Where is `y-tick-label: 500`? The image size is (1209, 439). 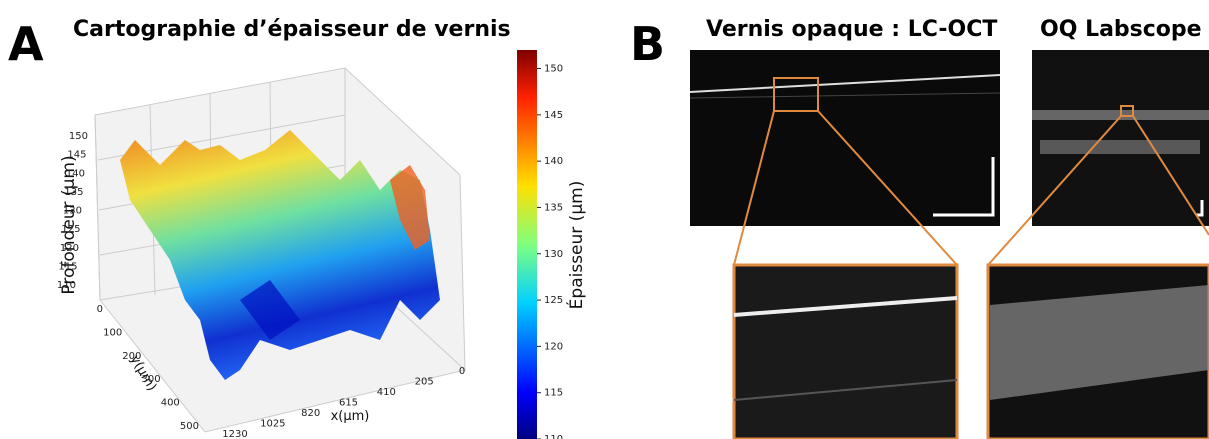
y-tick-label: 500 is located at coordinates (189, 426).